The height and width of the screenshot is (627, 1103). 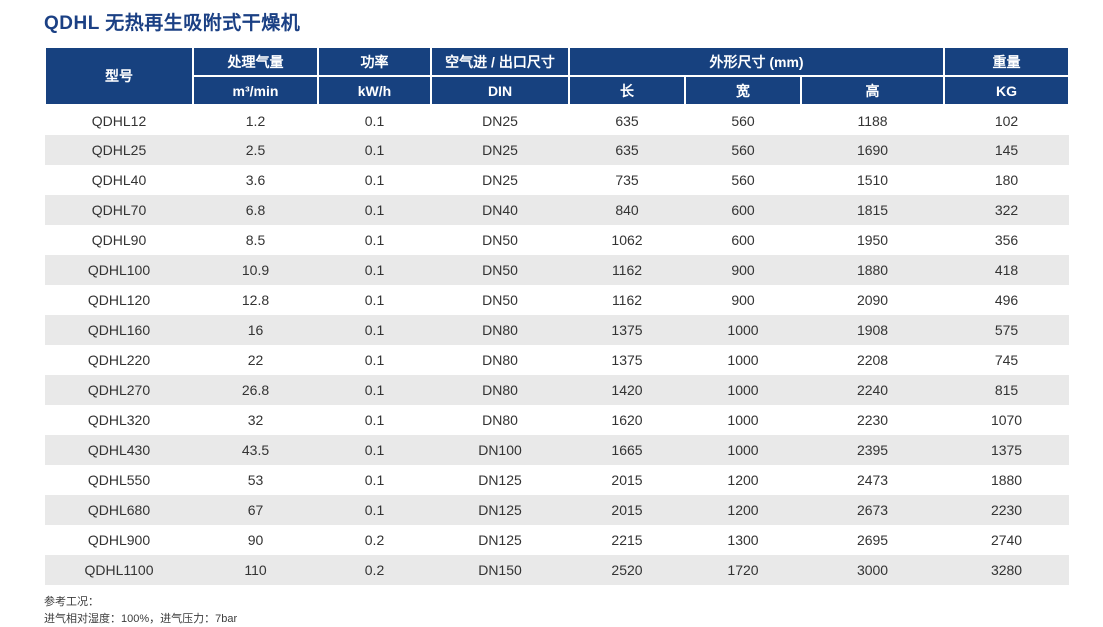 I want to click on cell-model: QDHL320, so click(x=119, y=420).